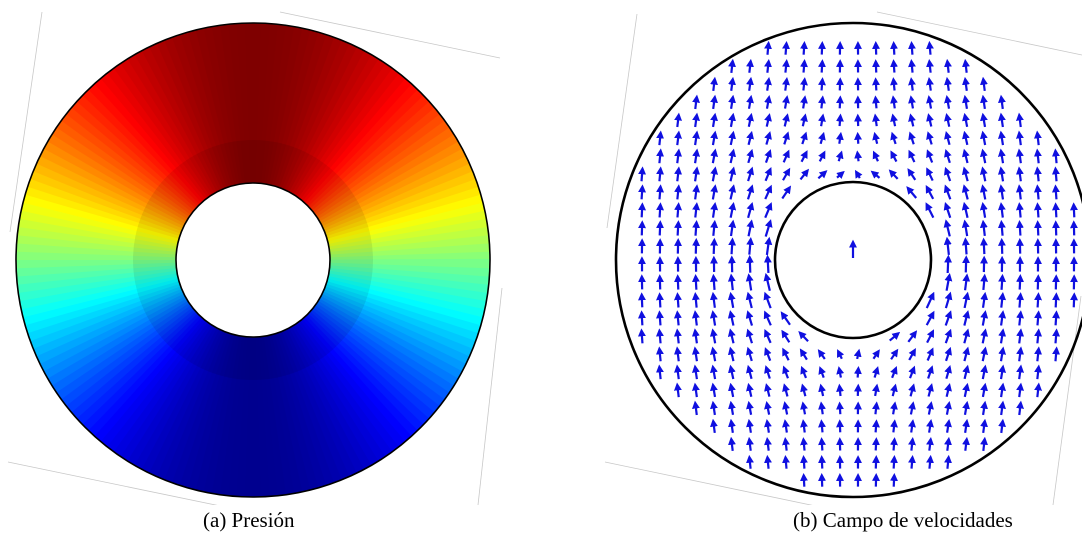  I want to click on pressure-wedge, so click(258, 382).